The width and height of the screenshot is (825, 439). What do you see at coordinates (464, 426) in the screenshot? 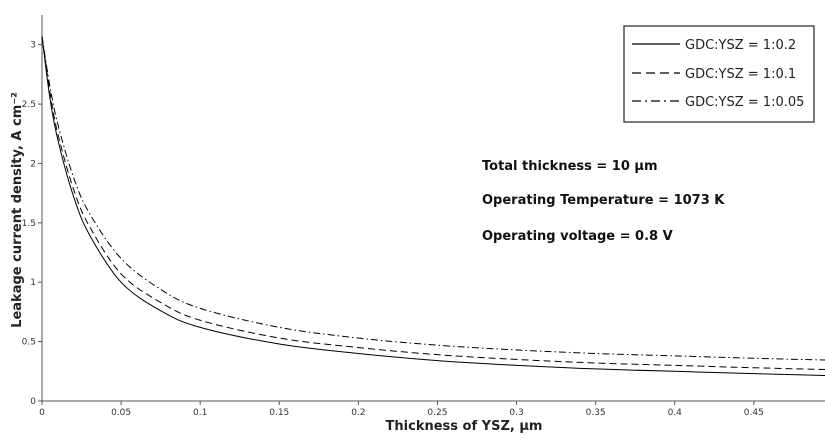
I see `x-axis-label: Thickness of YSZ, μm` at bounding box center [464, 426].